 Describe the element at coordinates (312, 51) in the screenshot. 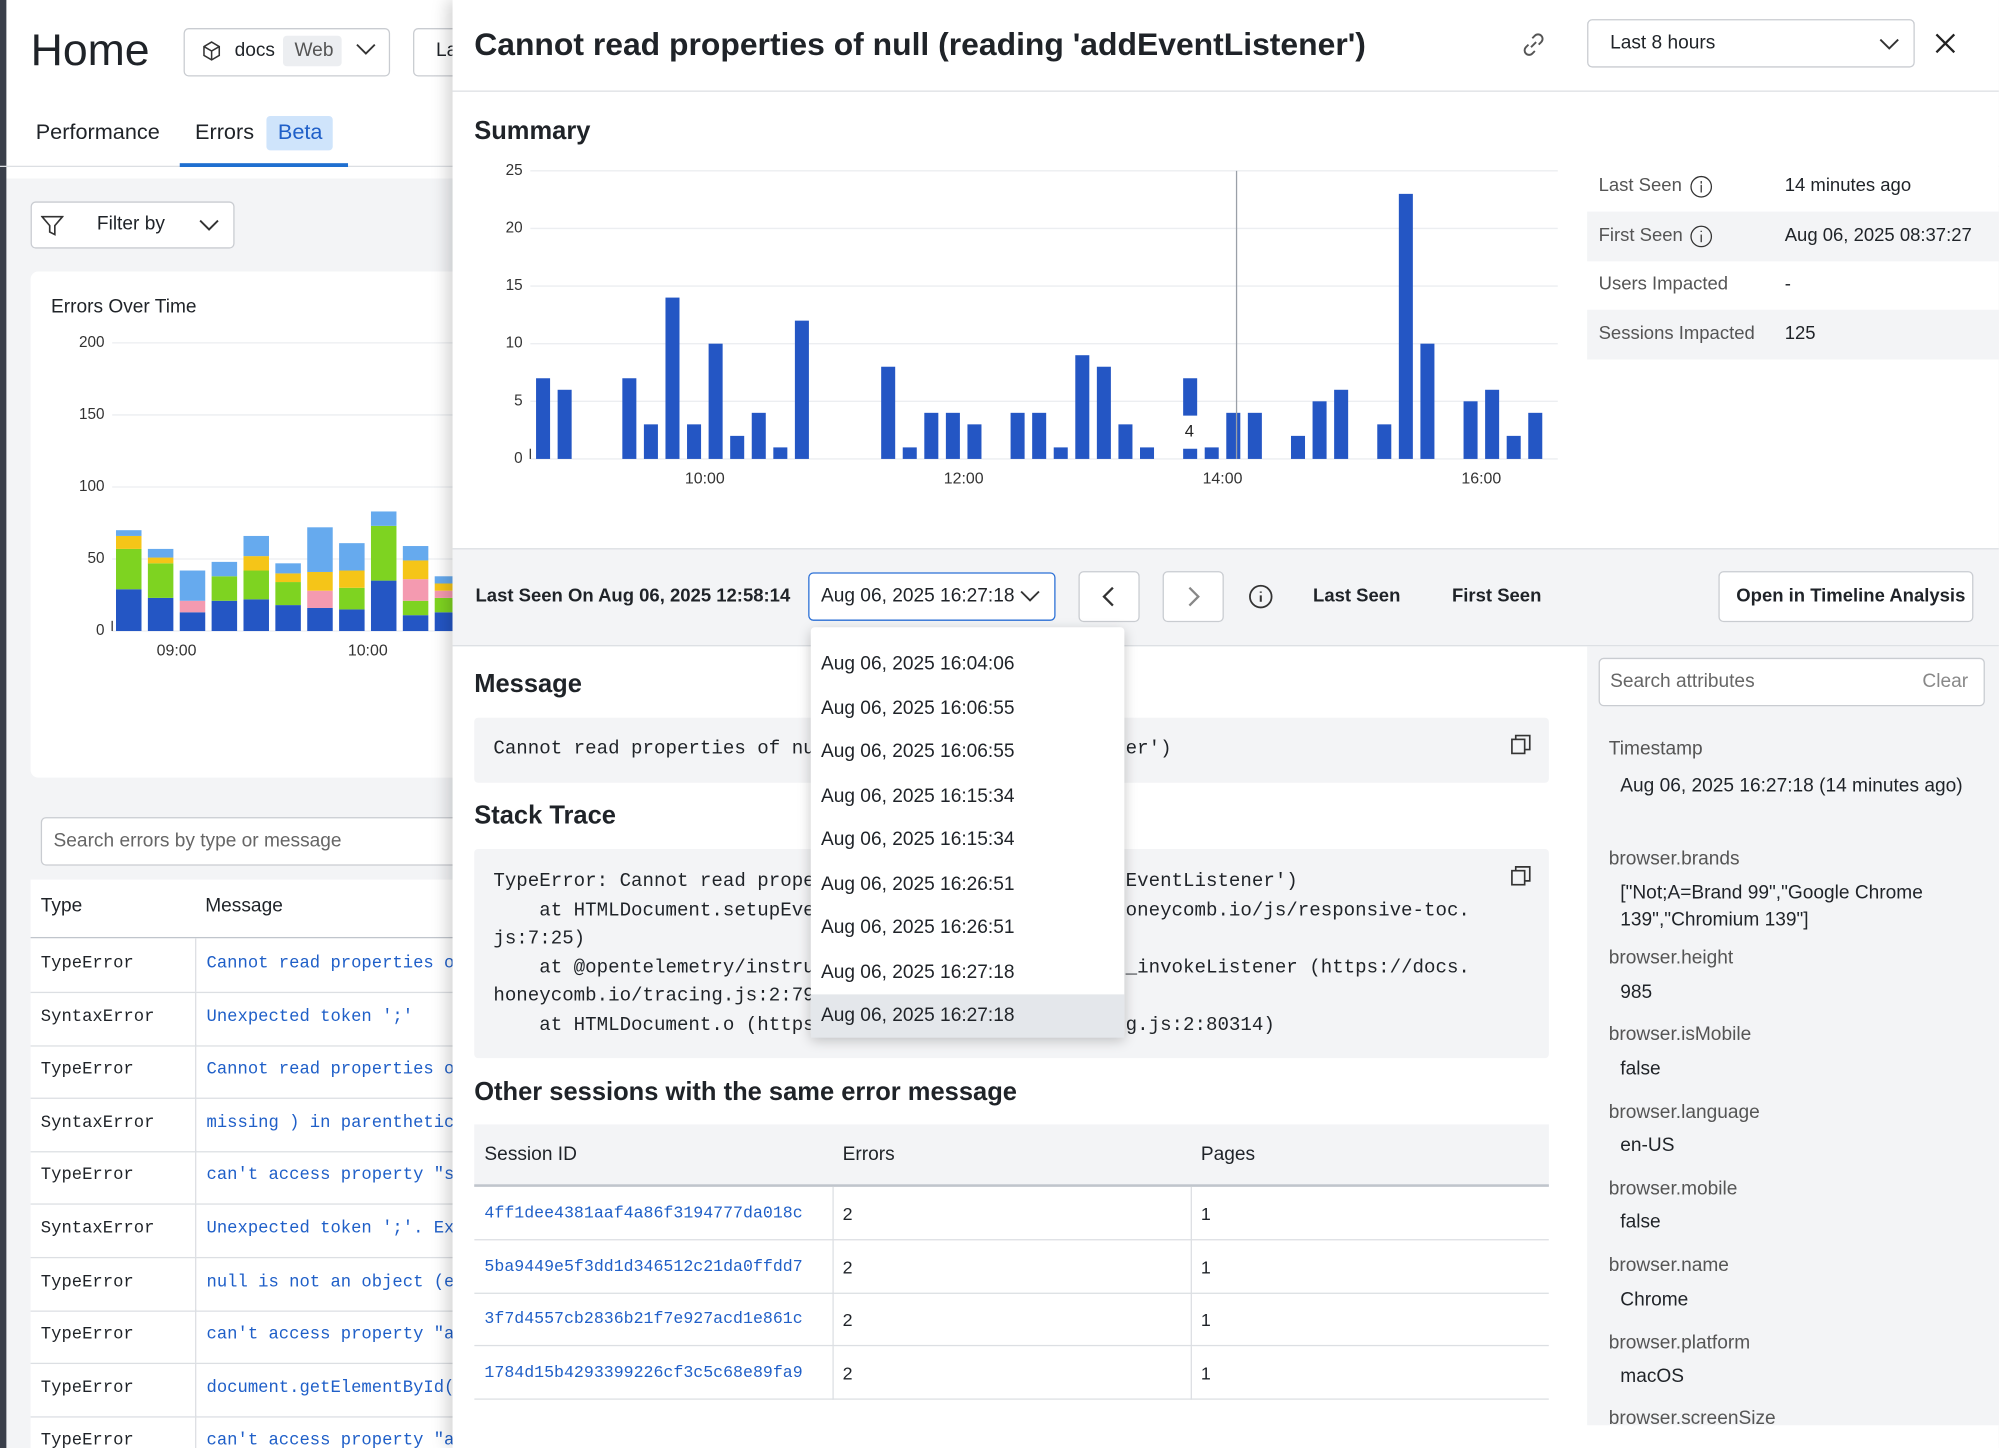

I see `env-badge` at that location.